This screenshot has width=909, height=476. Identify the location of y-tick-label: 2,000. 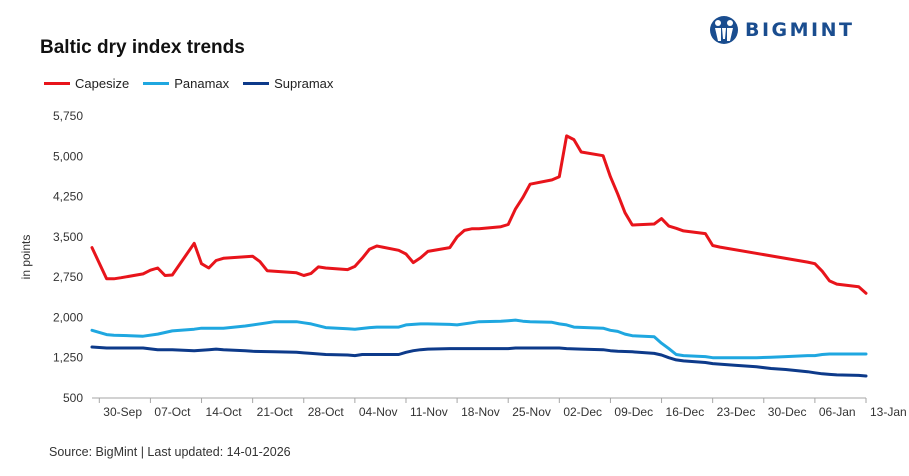
(68, 317).